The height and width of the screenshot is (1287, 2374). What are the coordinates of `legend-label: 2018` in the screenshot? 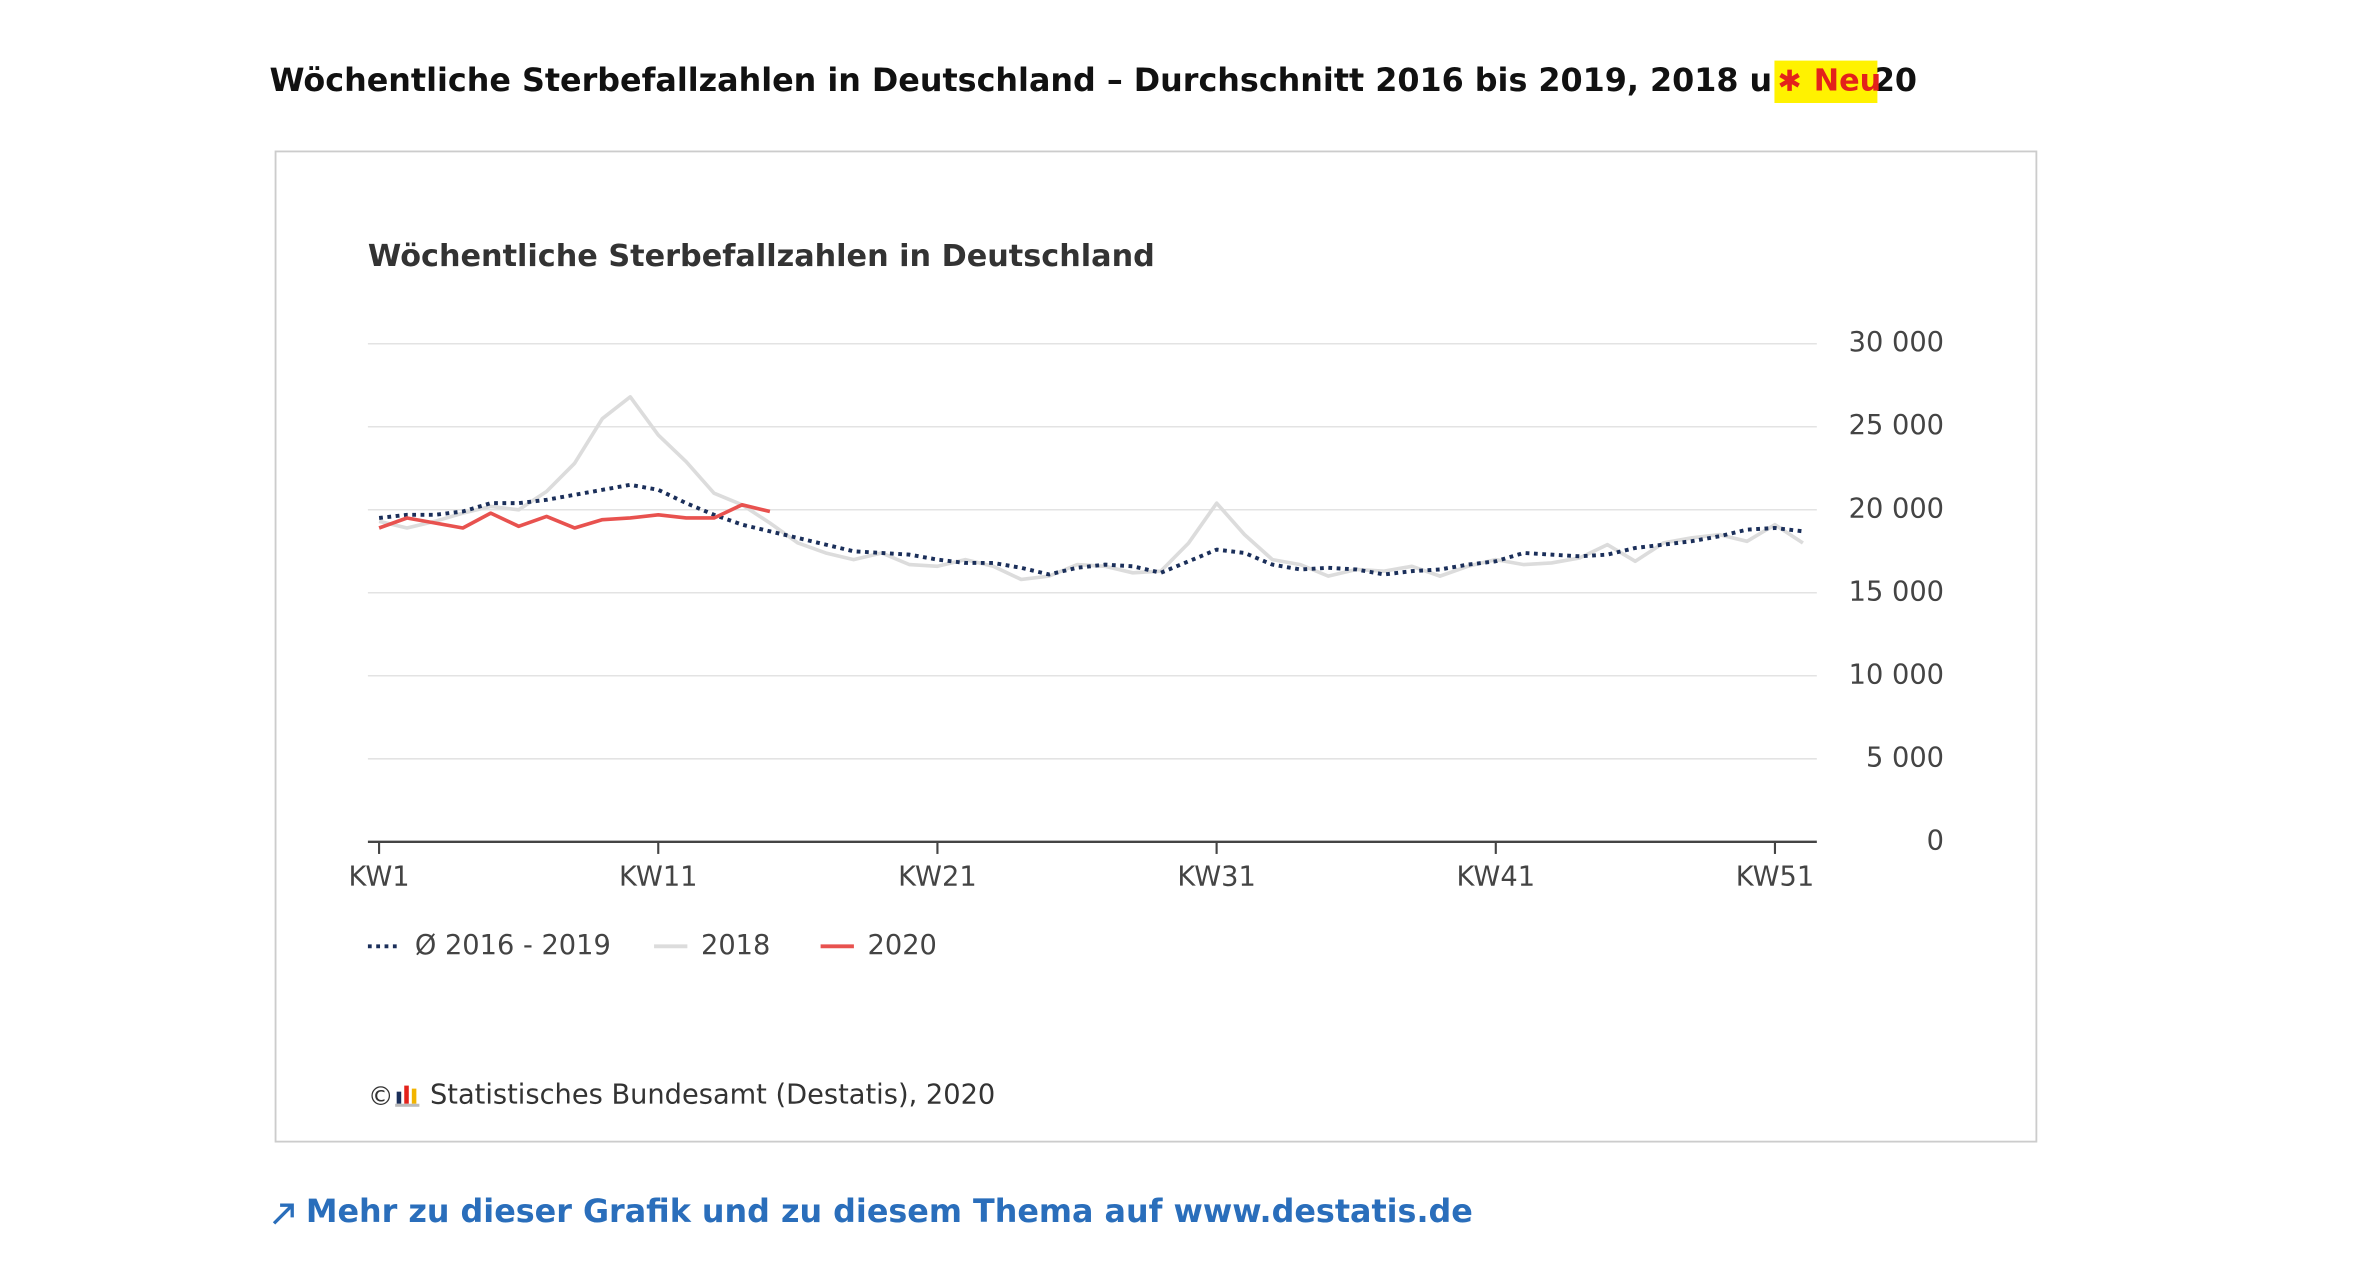 It's located at (735, 945).